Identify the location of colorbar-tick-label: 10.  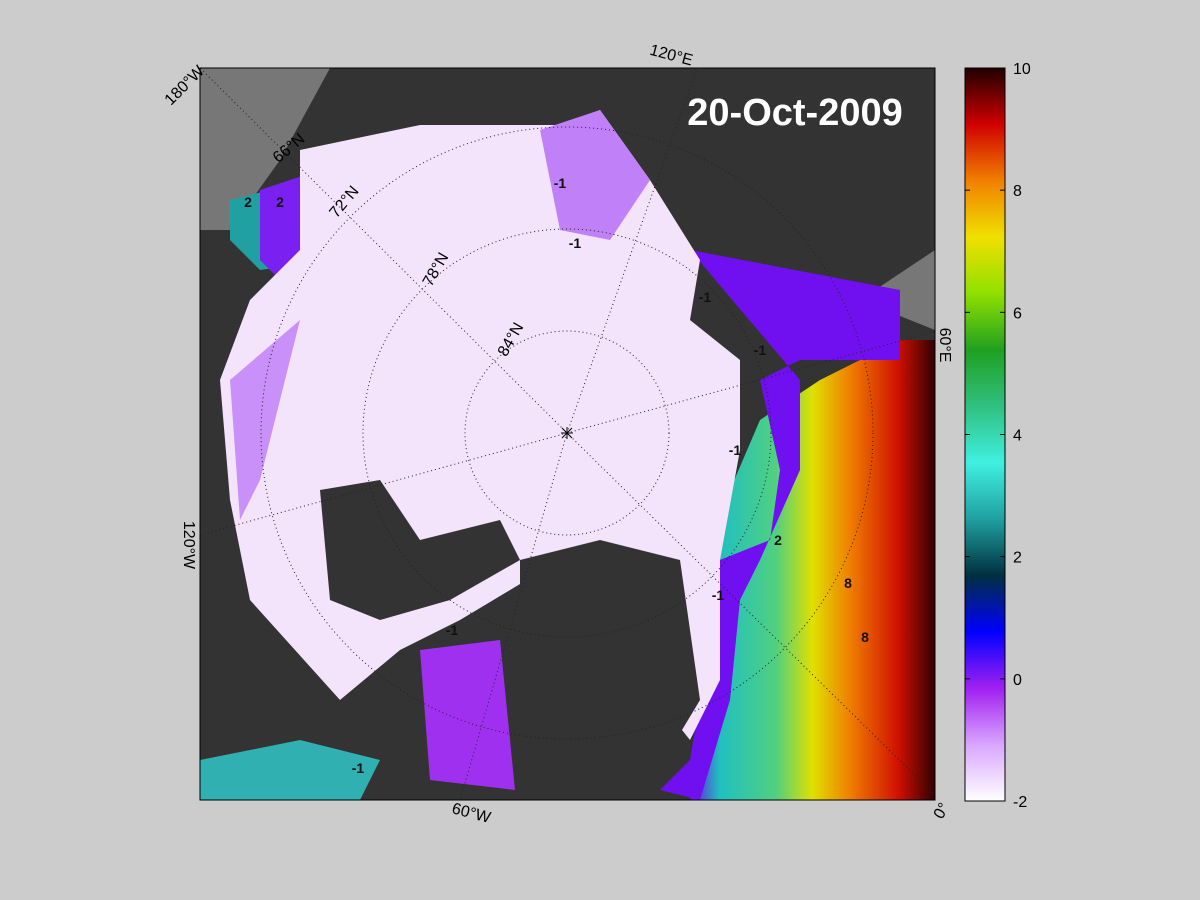
(1022, 69).